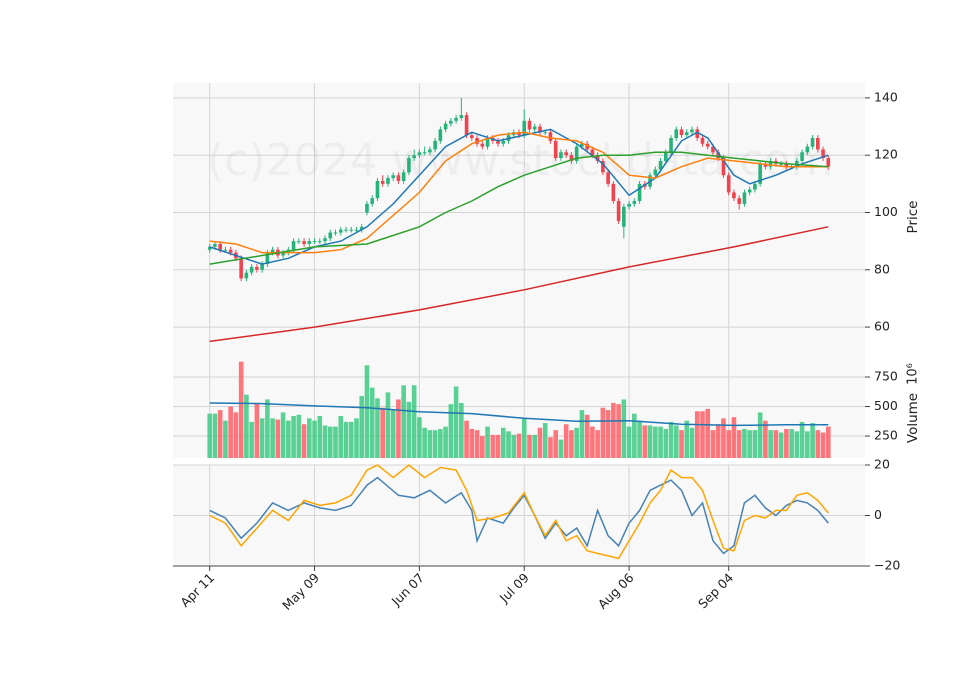 Image resolution: width=960 pixels, height=690 pixels. Describe the element at coordinates (886, 405) in the screenshot. I see `y-tick-label: 500` at that location.